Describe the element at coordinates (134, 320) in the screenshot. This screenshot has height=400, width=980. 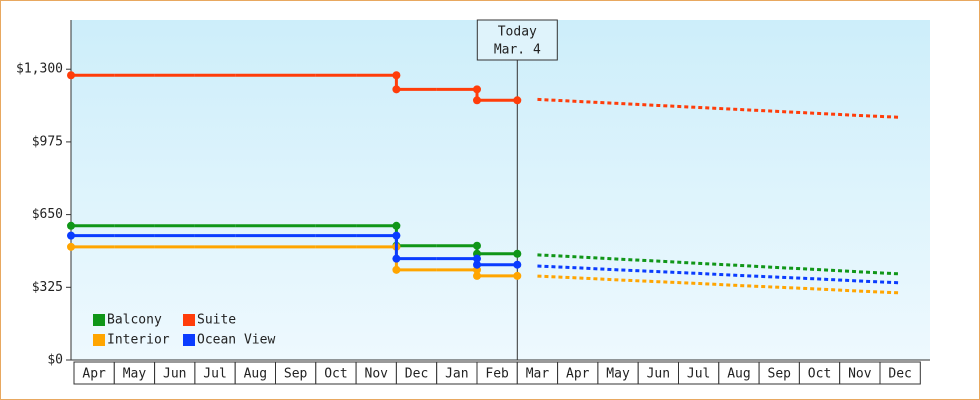
I see `legend-label: Balcony` at that location.